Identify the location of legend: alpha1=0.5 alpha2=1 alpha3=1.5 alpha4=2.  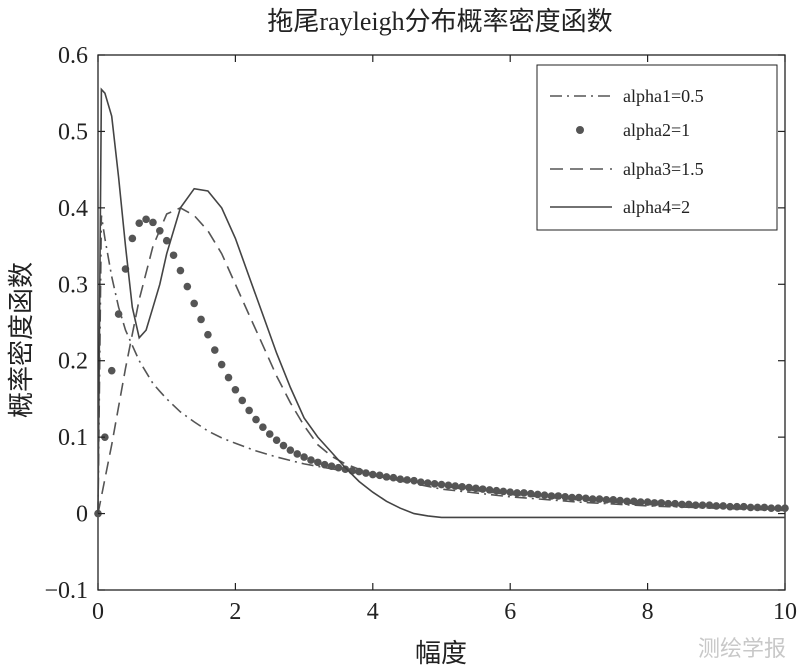
(657, 147).